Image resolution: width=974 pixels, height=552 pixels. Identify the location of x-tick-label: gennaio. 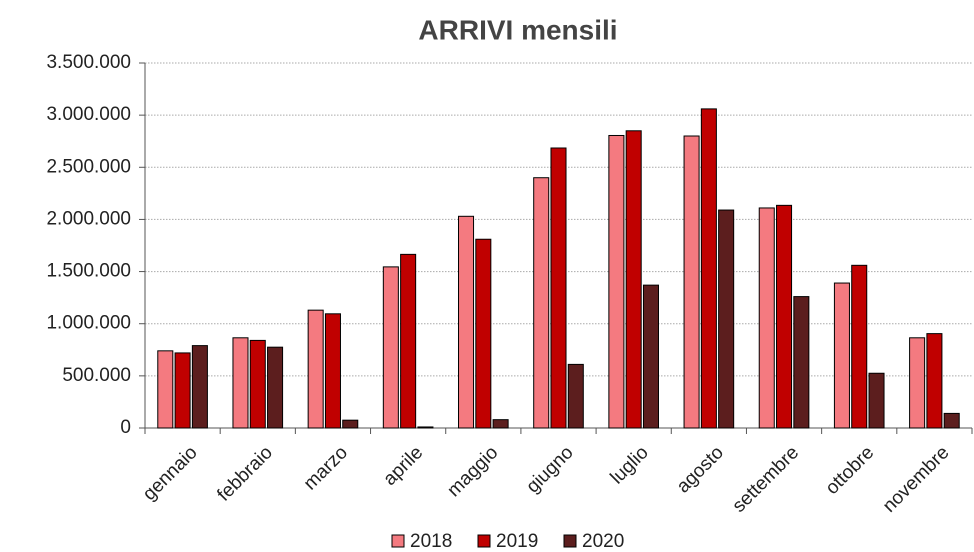
(170, 473).